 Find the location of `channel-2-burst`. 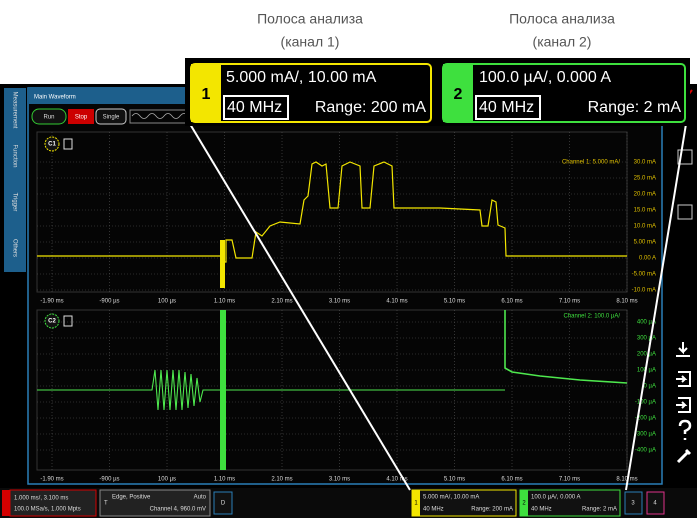

channel-2-burst is located at coordinates (128, 390).